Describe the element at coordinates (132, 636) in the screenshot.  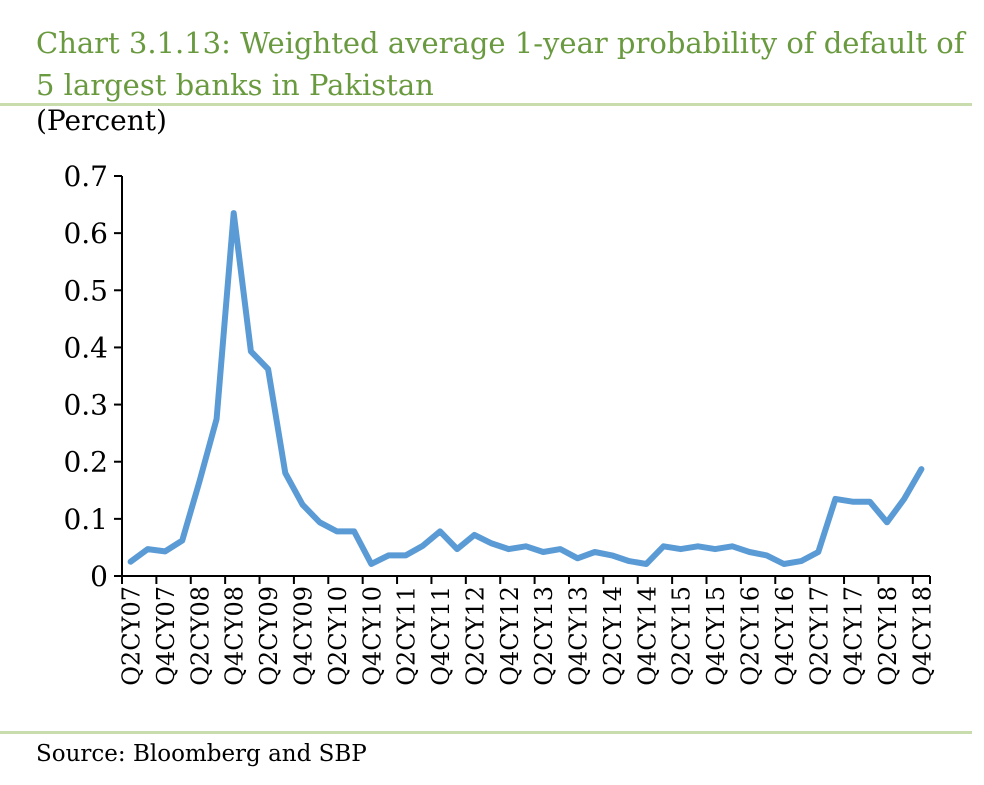
I see `x-tick-label: Q2CY07` at that location.